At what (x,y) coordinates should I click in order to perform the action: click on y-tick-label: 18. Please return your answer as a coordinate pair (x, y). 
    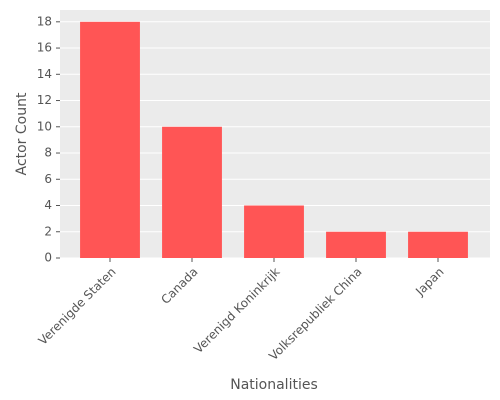
    Looking at the image, I should click on (44, 21).